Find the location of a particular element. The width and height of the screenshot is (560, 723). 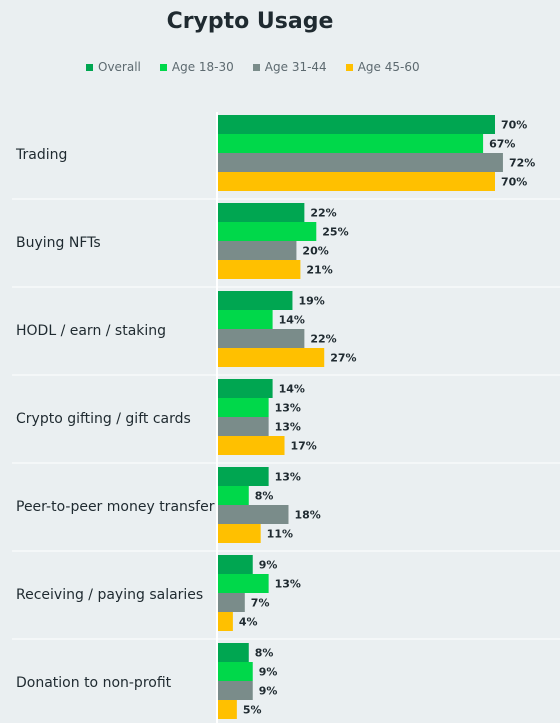

data-label: 20% is located at coordinates (315, 251).